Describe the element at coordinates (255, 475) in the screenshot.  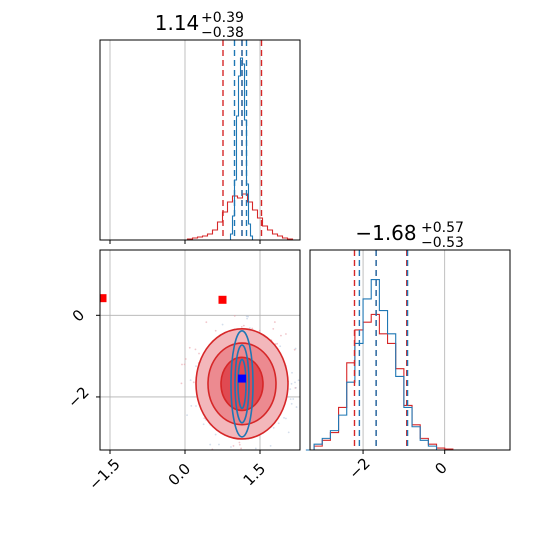
I see `joint-x-tick-label-2: 1.5` at that location.